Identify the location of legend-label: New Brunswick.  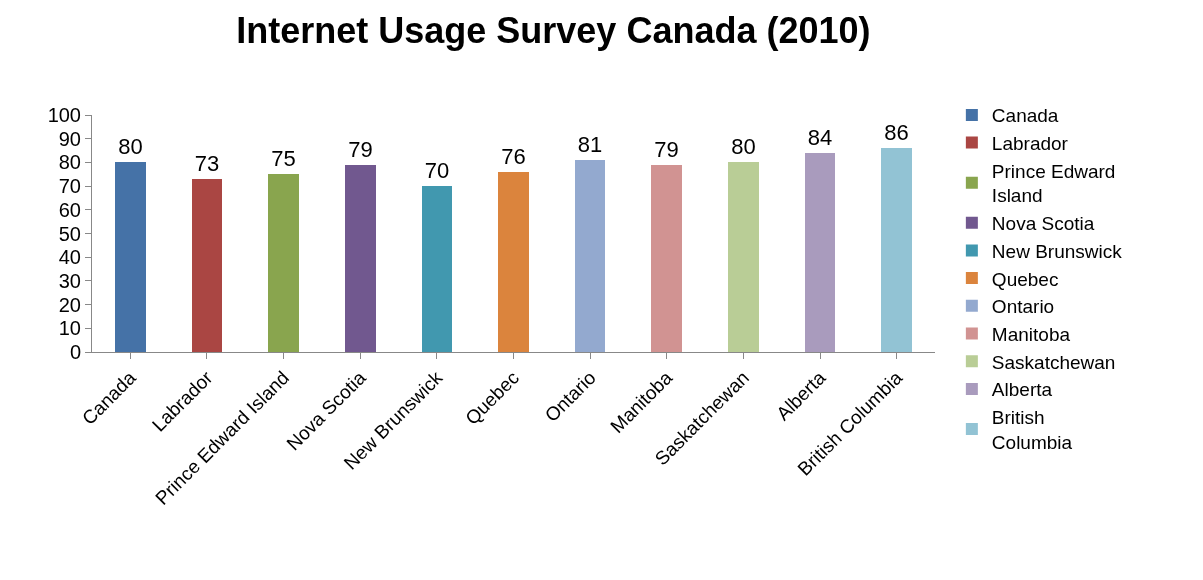
(1057, 251).